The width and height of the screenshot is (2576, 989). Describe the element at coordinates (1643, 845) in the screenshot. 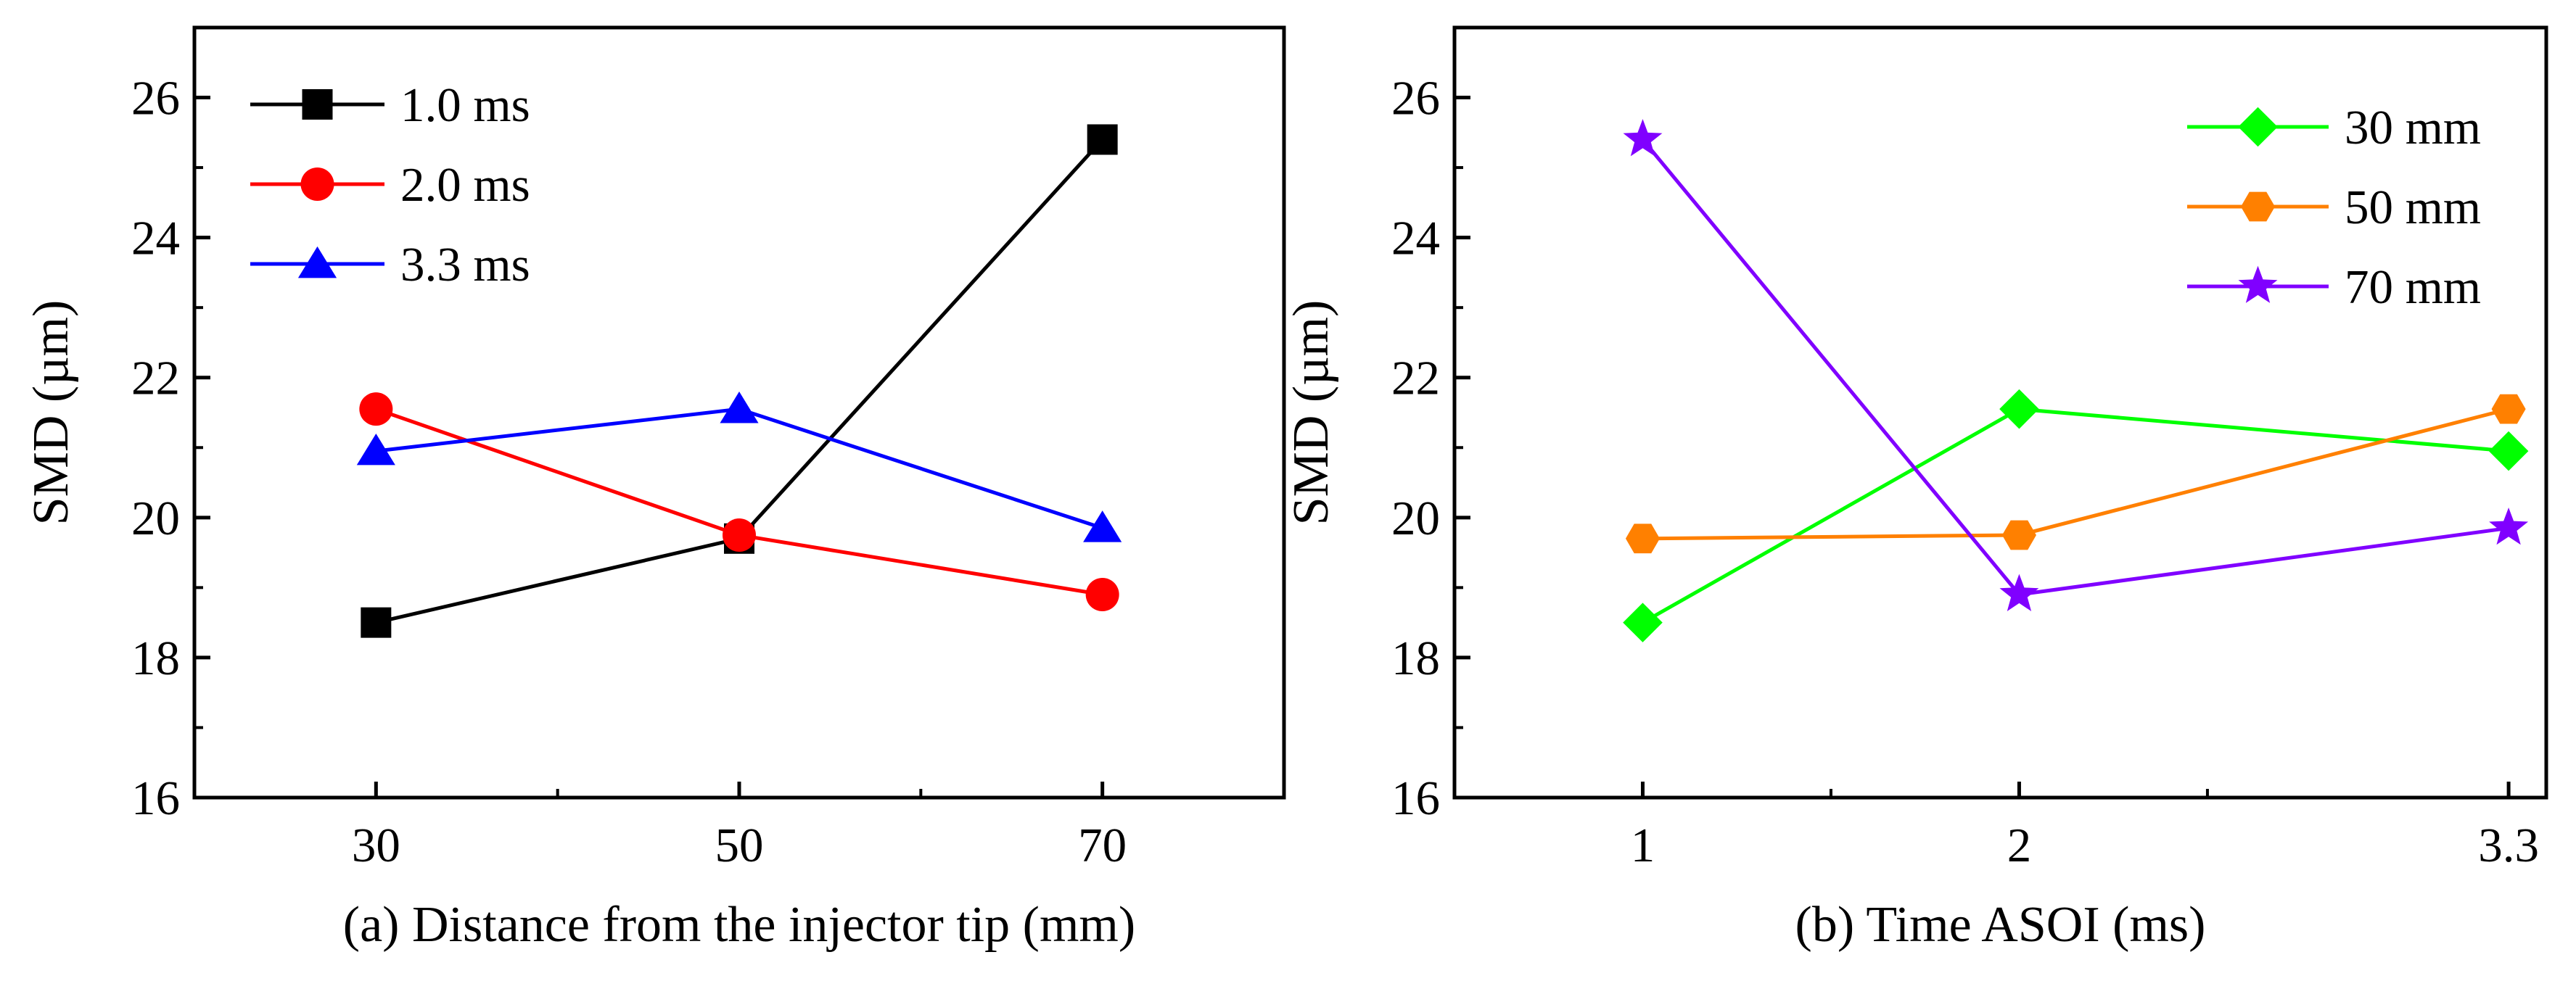

I see `x-tick-label: 1` at that location.